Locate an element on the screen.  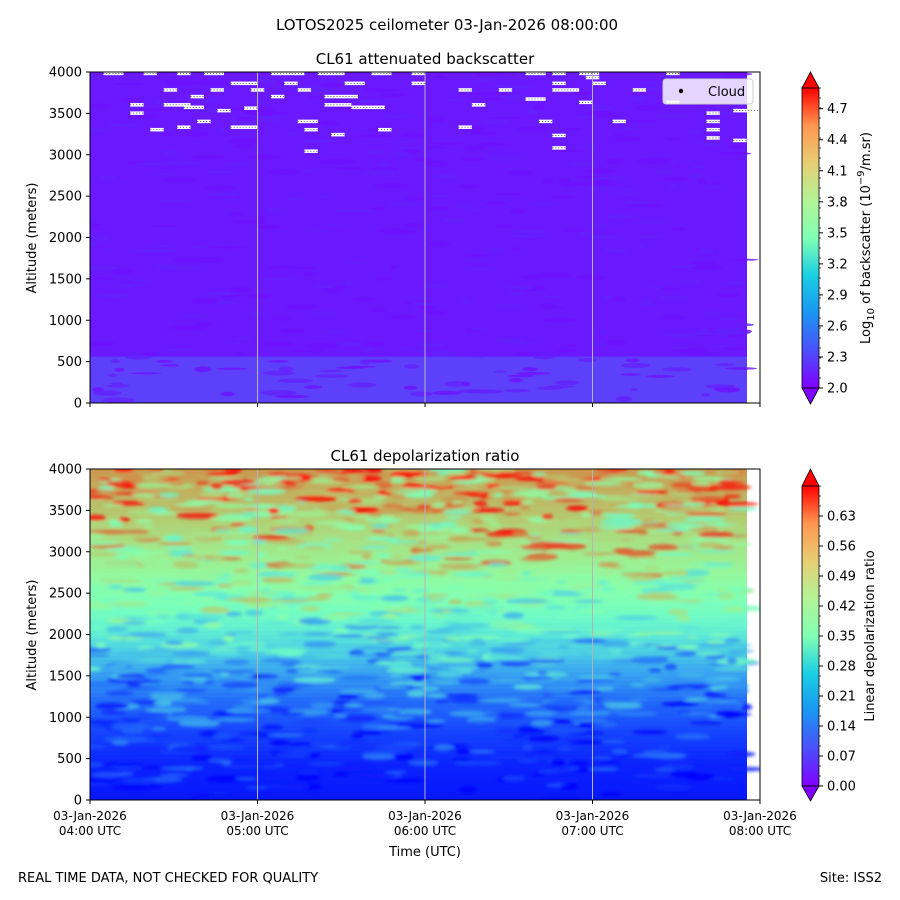
colorbar-tick-label: 3.2 is located at coordinates (837, 264).